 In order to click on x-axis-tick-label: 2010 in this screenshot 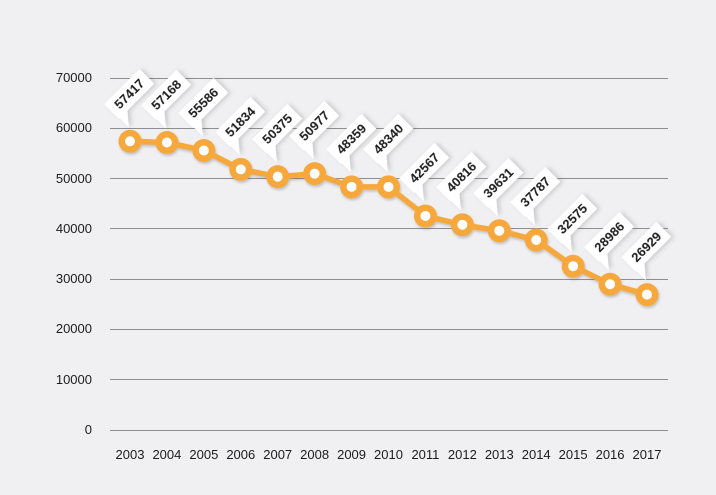, I will do `click(388, 454)`.